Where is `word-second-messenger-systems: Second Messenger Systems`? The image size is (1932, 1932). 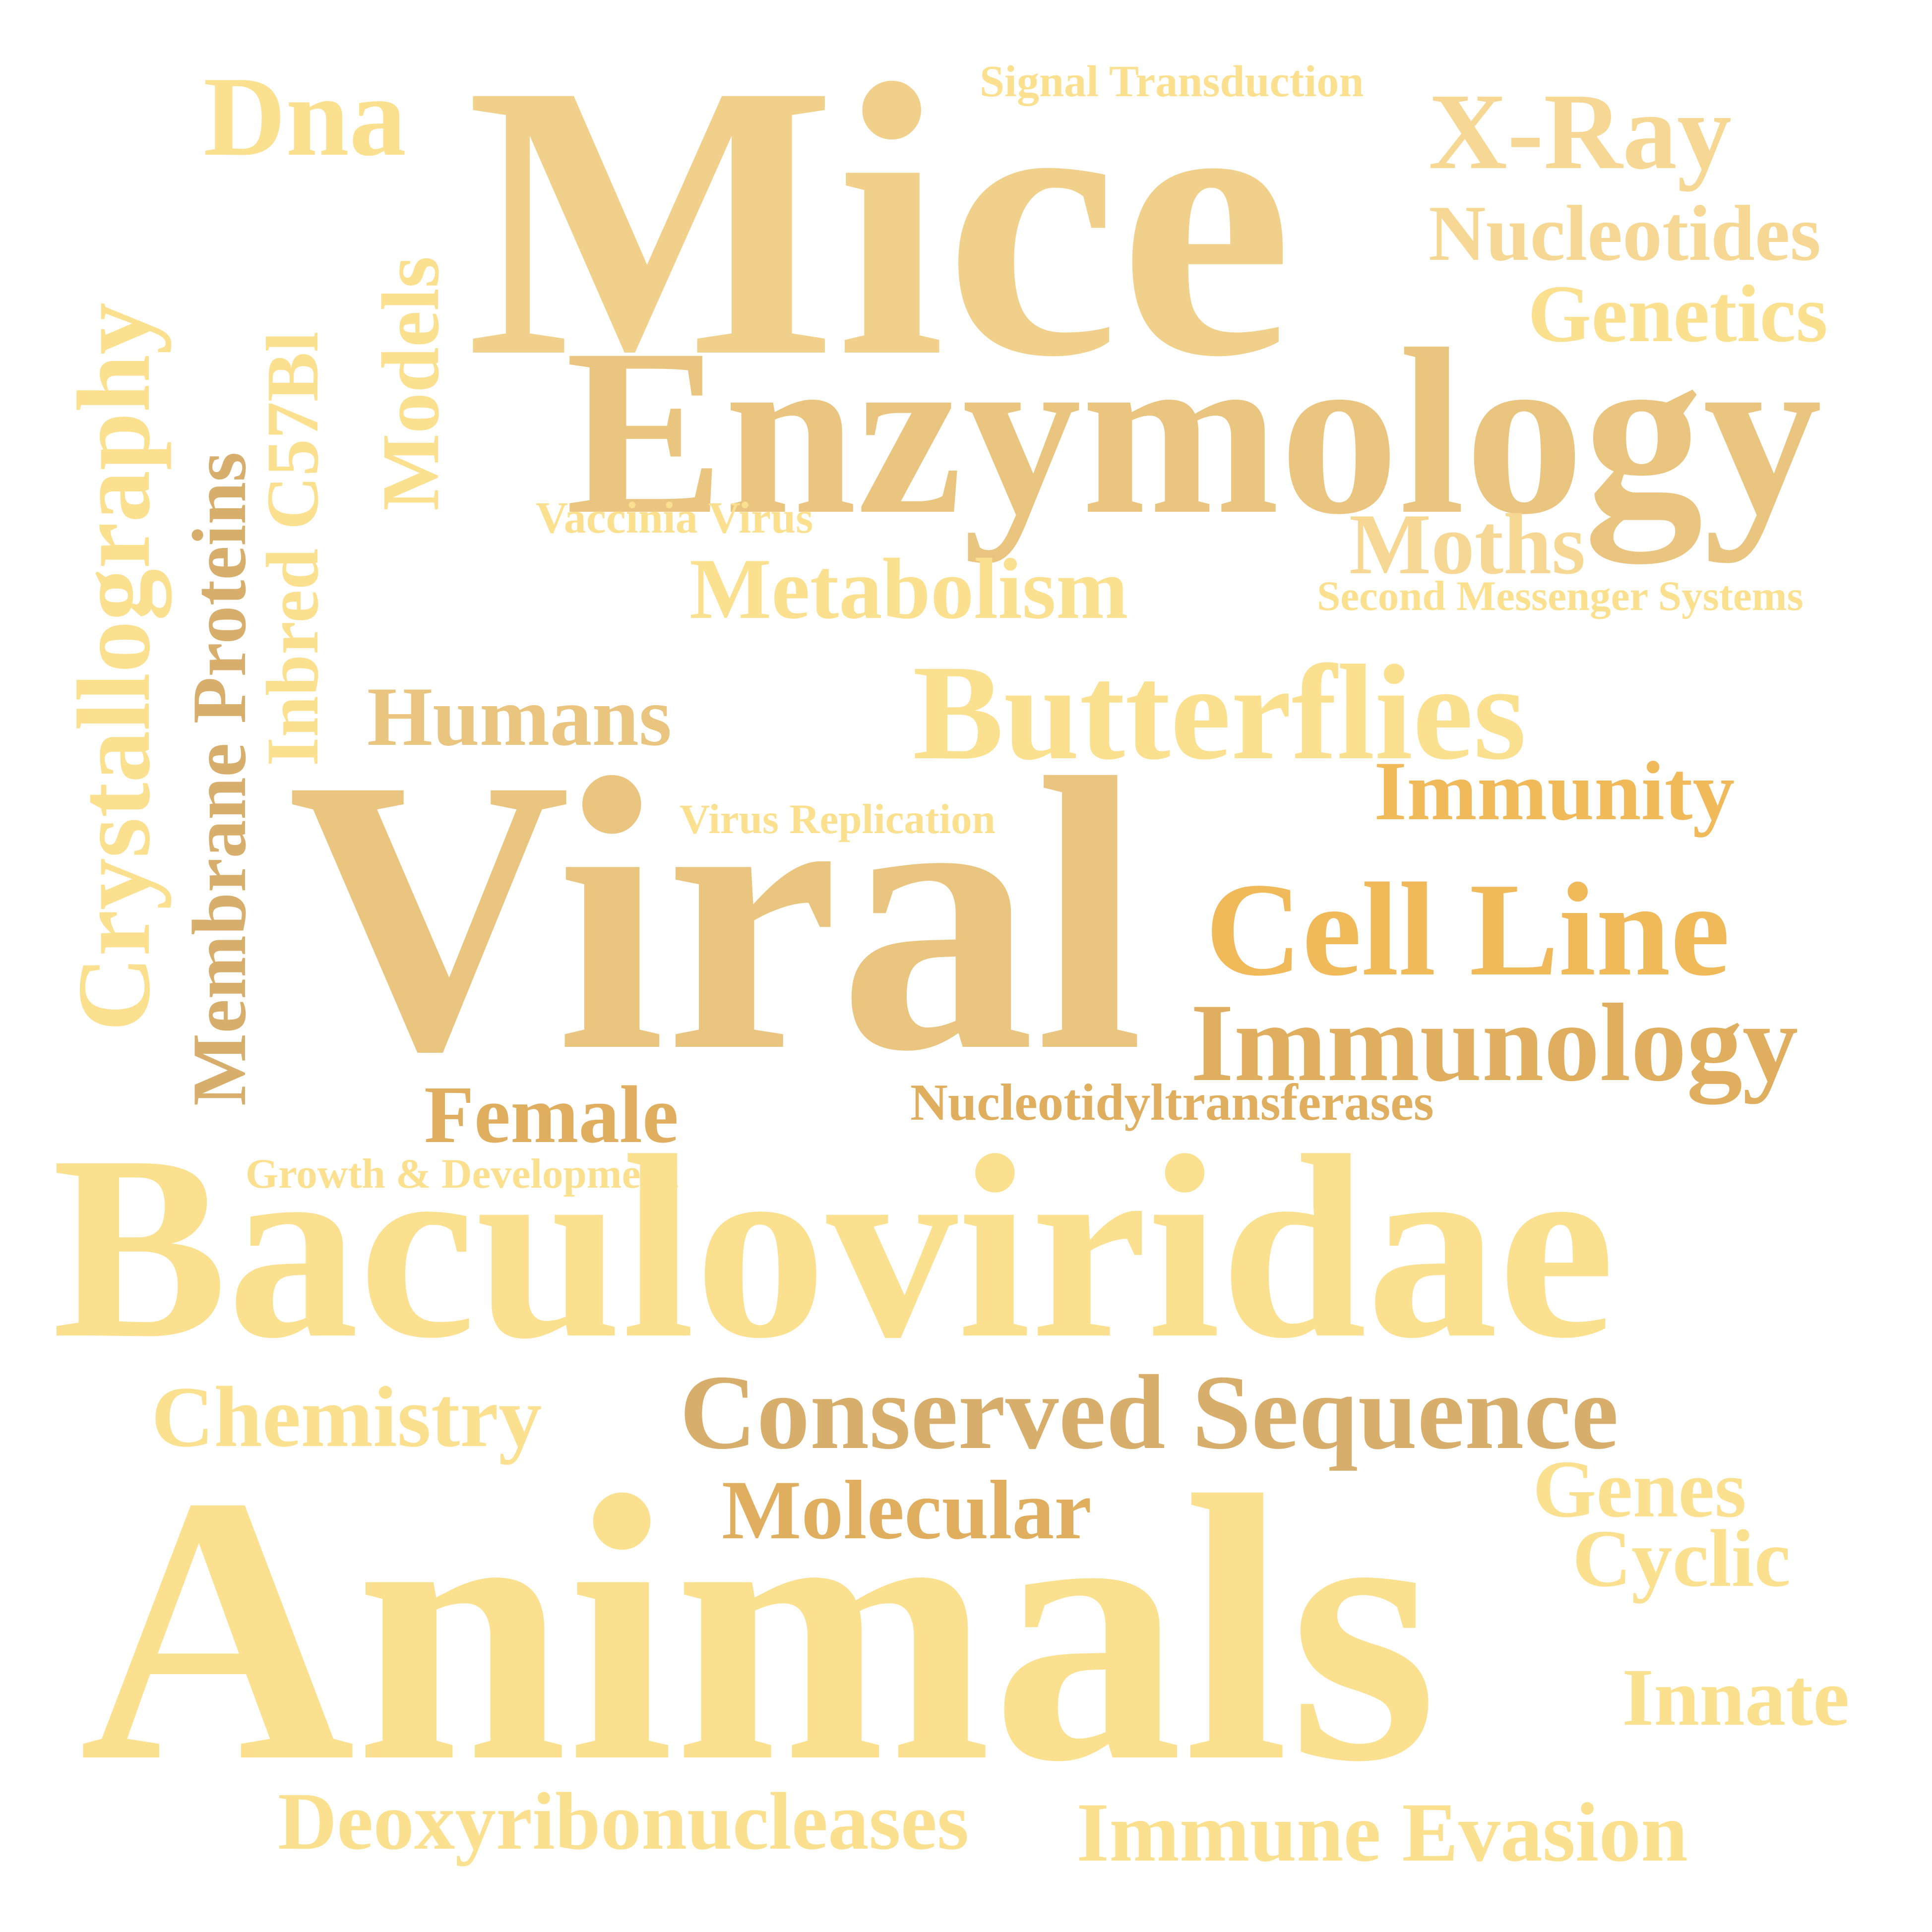 word-second-messenger-systems: Second Messenger Systems is located at coordinates (1560, 596).